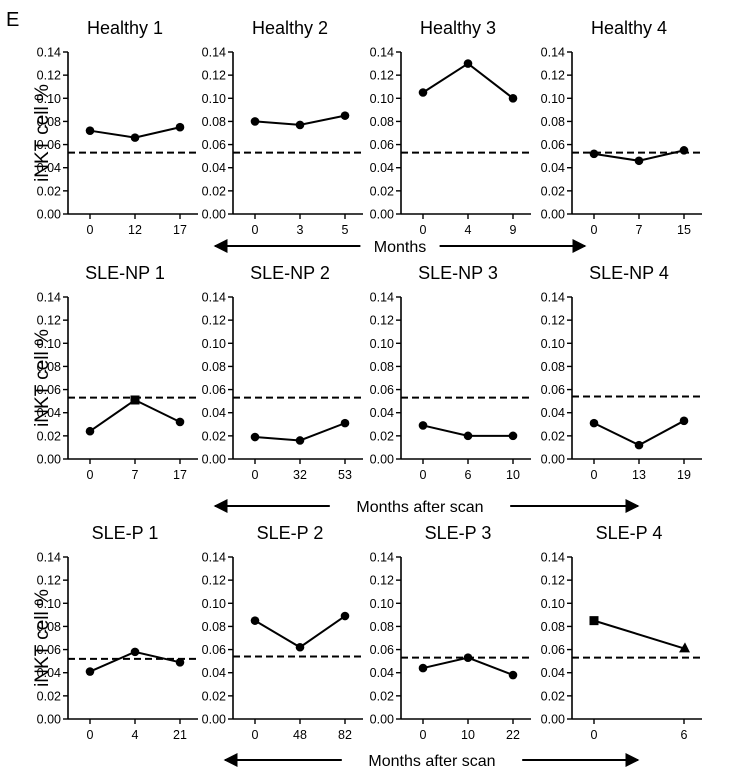 The width and height of the screenshot is (731, 771). Describe the element at coordinates (135, 735) in the screenshot. I see `x-tick-label: 4` at that location.